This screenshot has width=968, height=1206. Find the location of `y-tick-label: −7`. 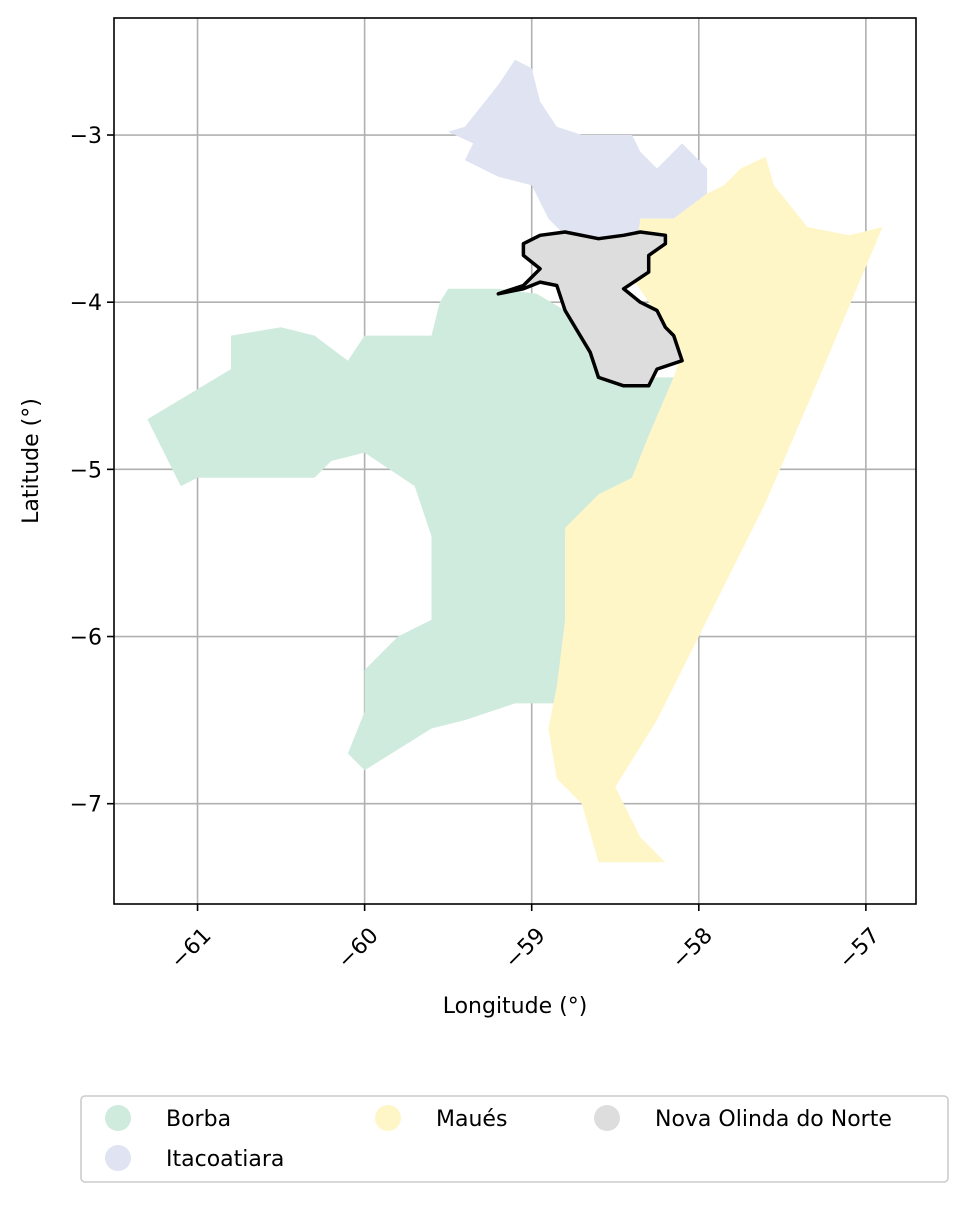

y-tick-label: −7 is located at coordinates (86, 805).